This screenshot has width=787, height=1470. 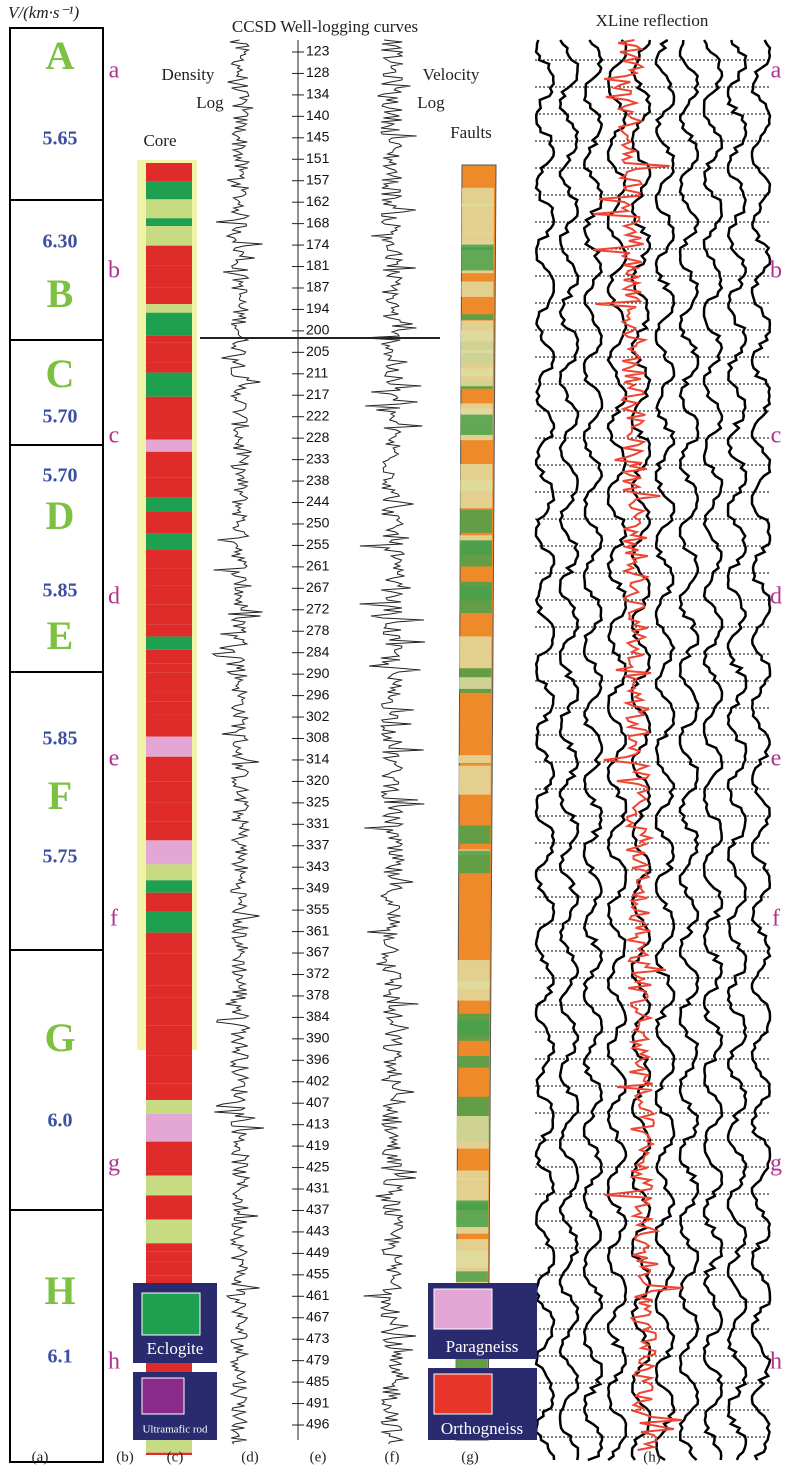 I want to click on legend-swatch, so click(x=463, y=1309).